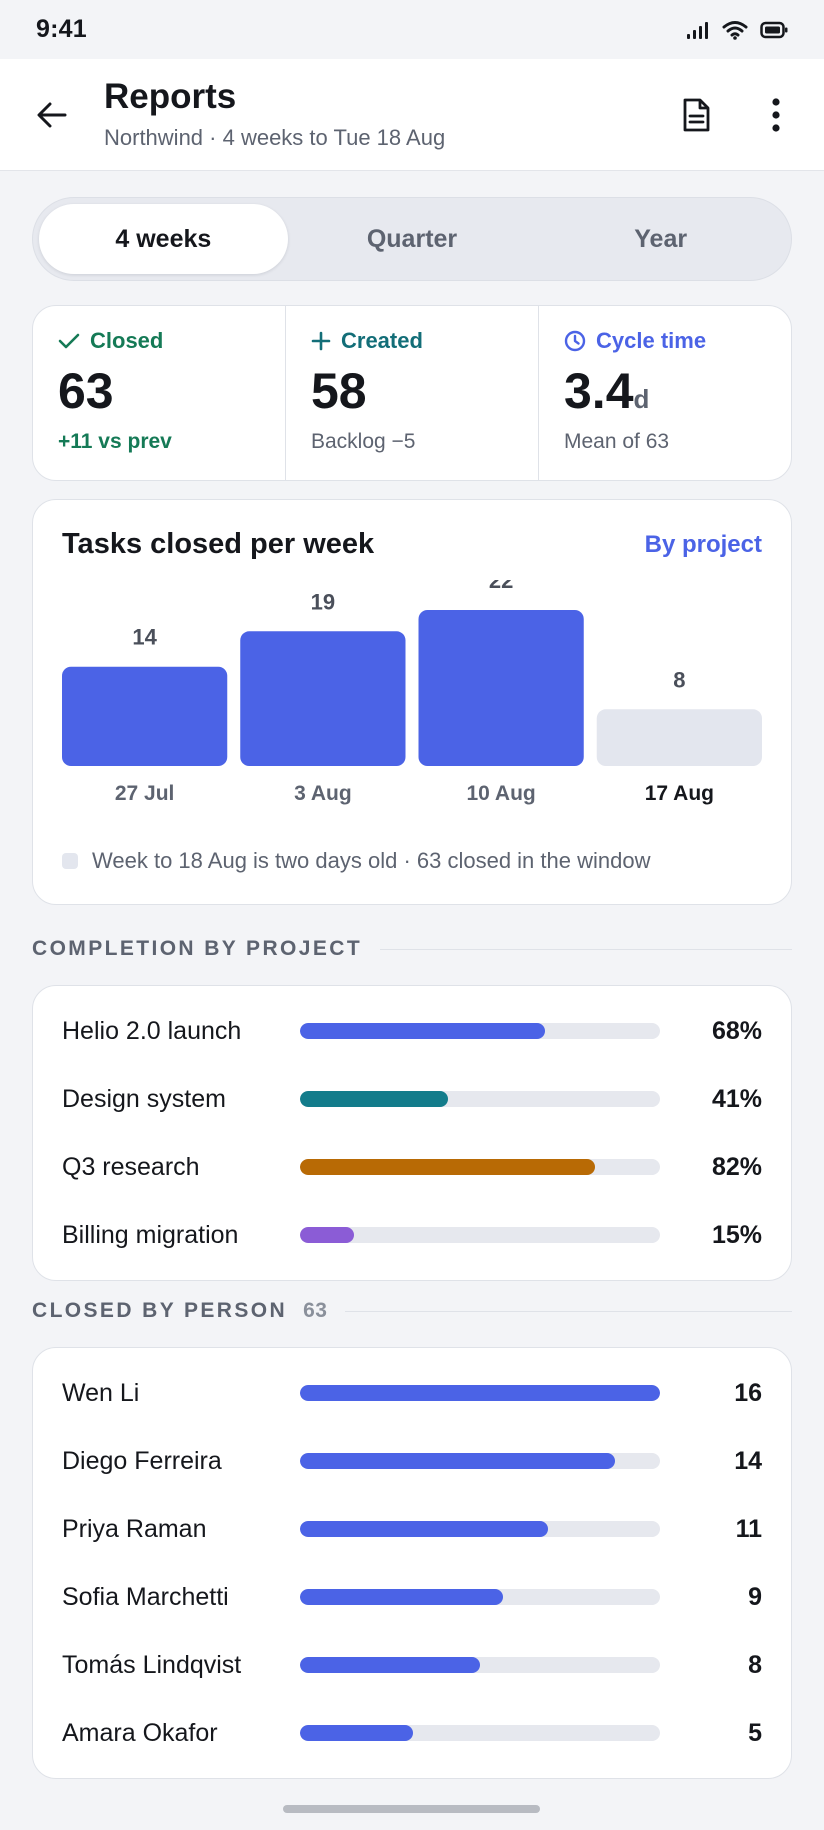 Image resolution: width=824 pixels, height=1830 pixels. What do you see at coordinates (736, 1030) in the screenshot?
I see `project-value: 68%` at bounding box center [736, 1030].